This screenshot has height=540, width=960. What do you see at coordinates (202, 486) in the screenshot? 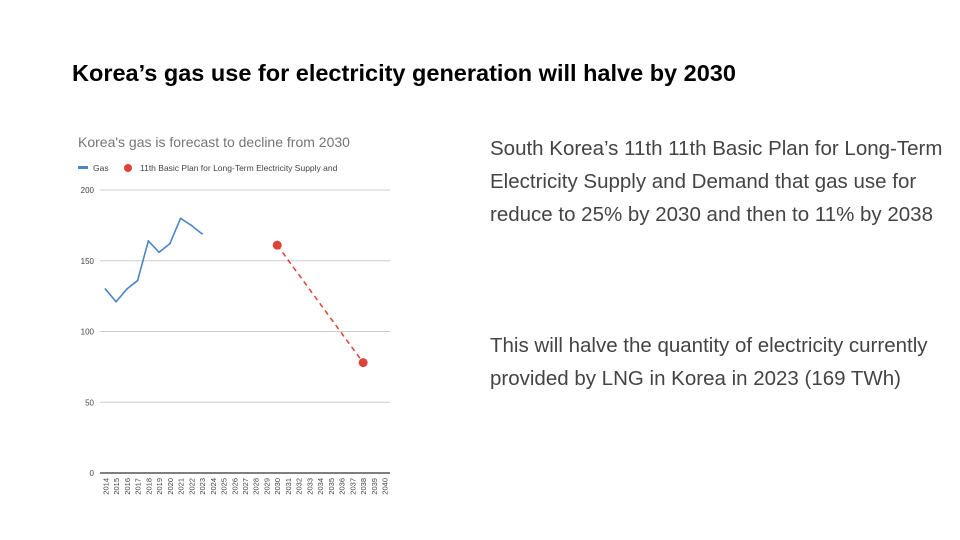
I see `x-tick-label: 2023` at bounding box center [202, 486].